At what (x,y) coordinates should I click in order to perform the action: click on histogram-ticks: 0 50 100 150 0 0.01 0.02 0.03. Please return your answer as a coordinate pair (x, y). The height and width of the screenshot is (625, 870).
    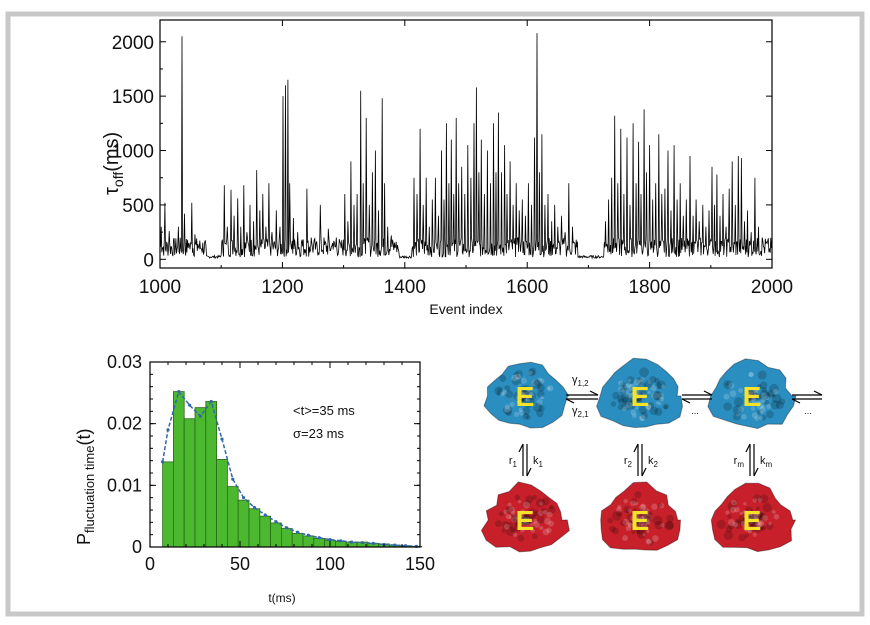
    Looking at the image, I should click on (271, 463).